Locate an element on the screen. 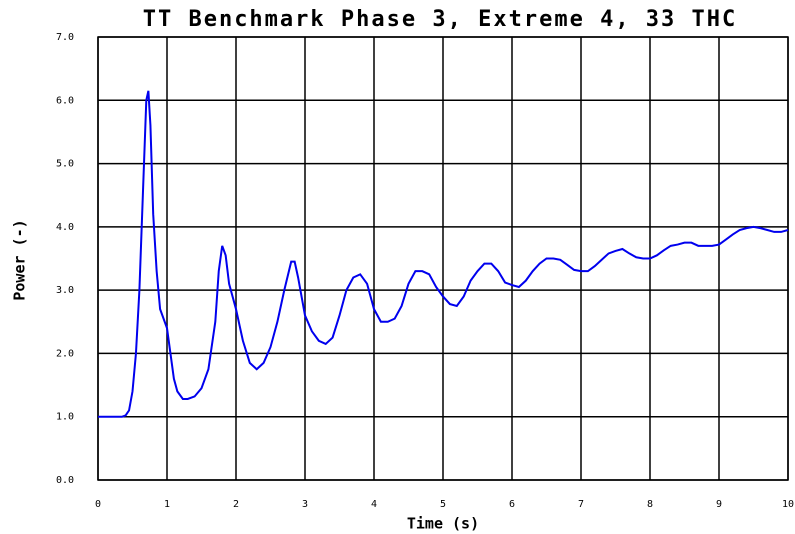 The height and width of the screenshot is (534, 795). y-tick-label: 7.0 is located at coordinates (65, 37).